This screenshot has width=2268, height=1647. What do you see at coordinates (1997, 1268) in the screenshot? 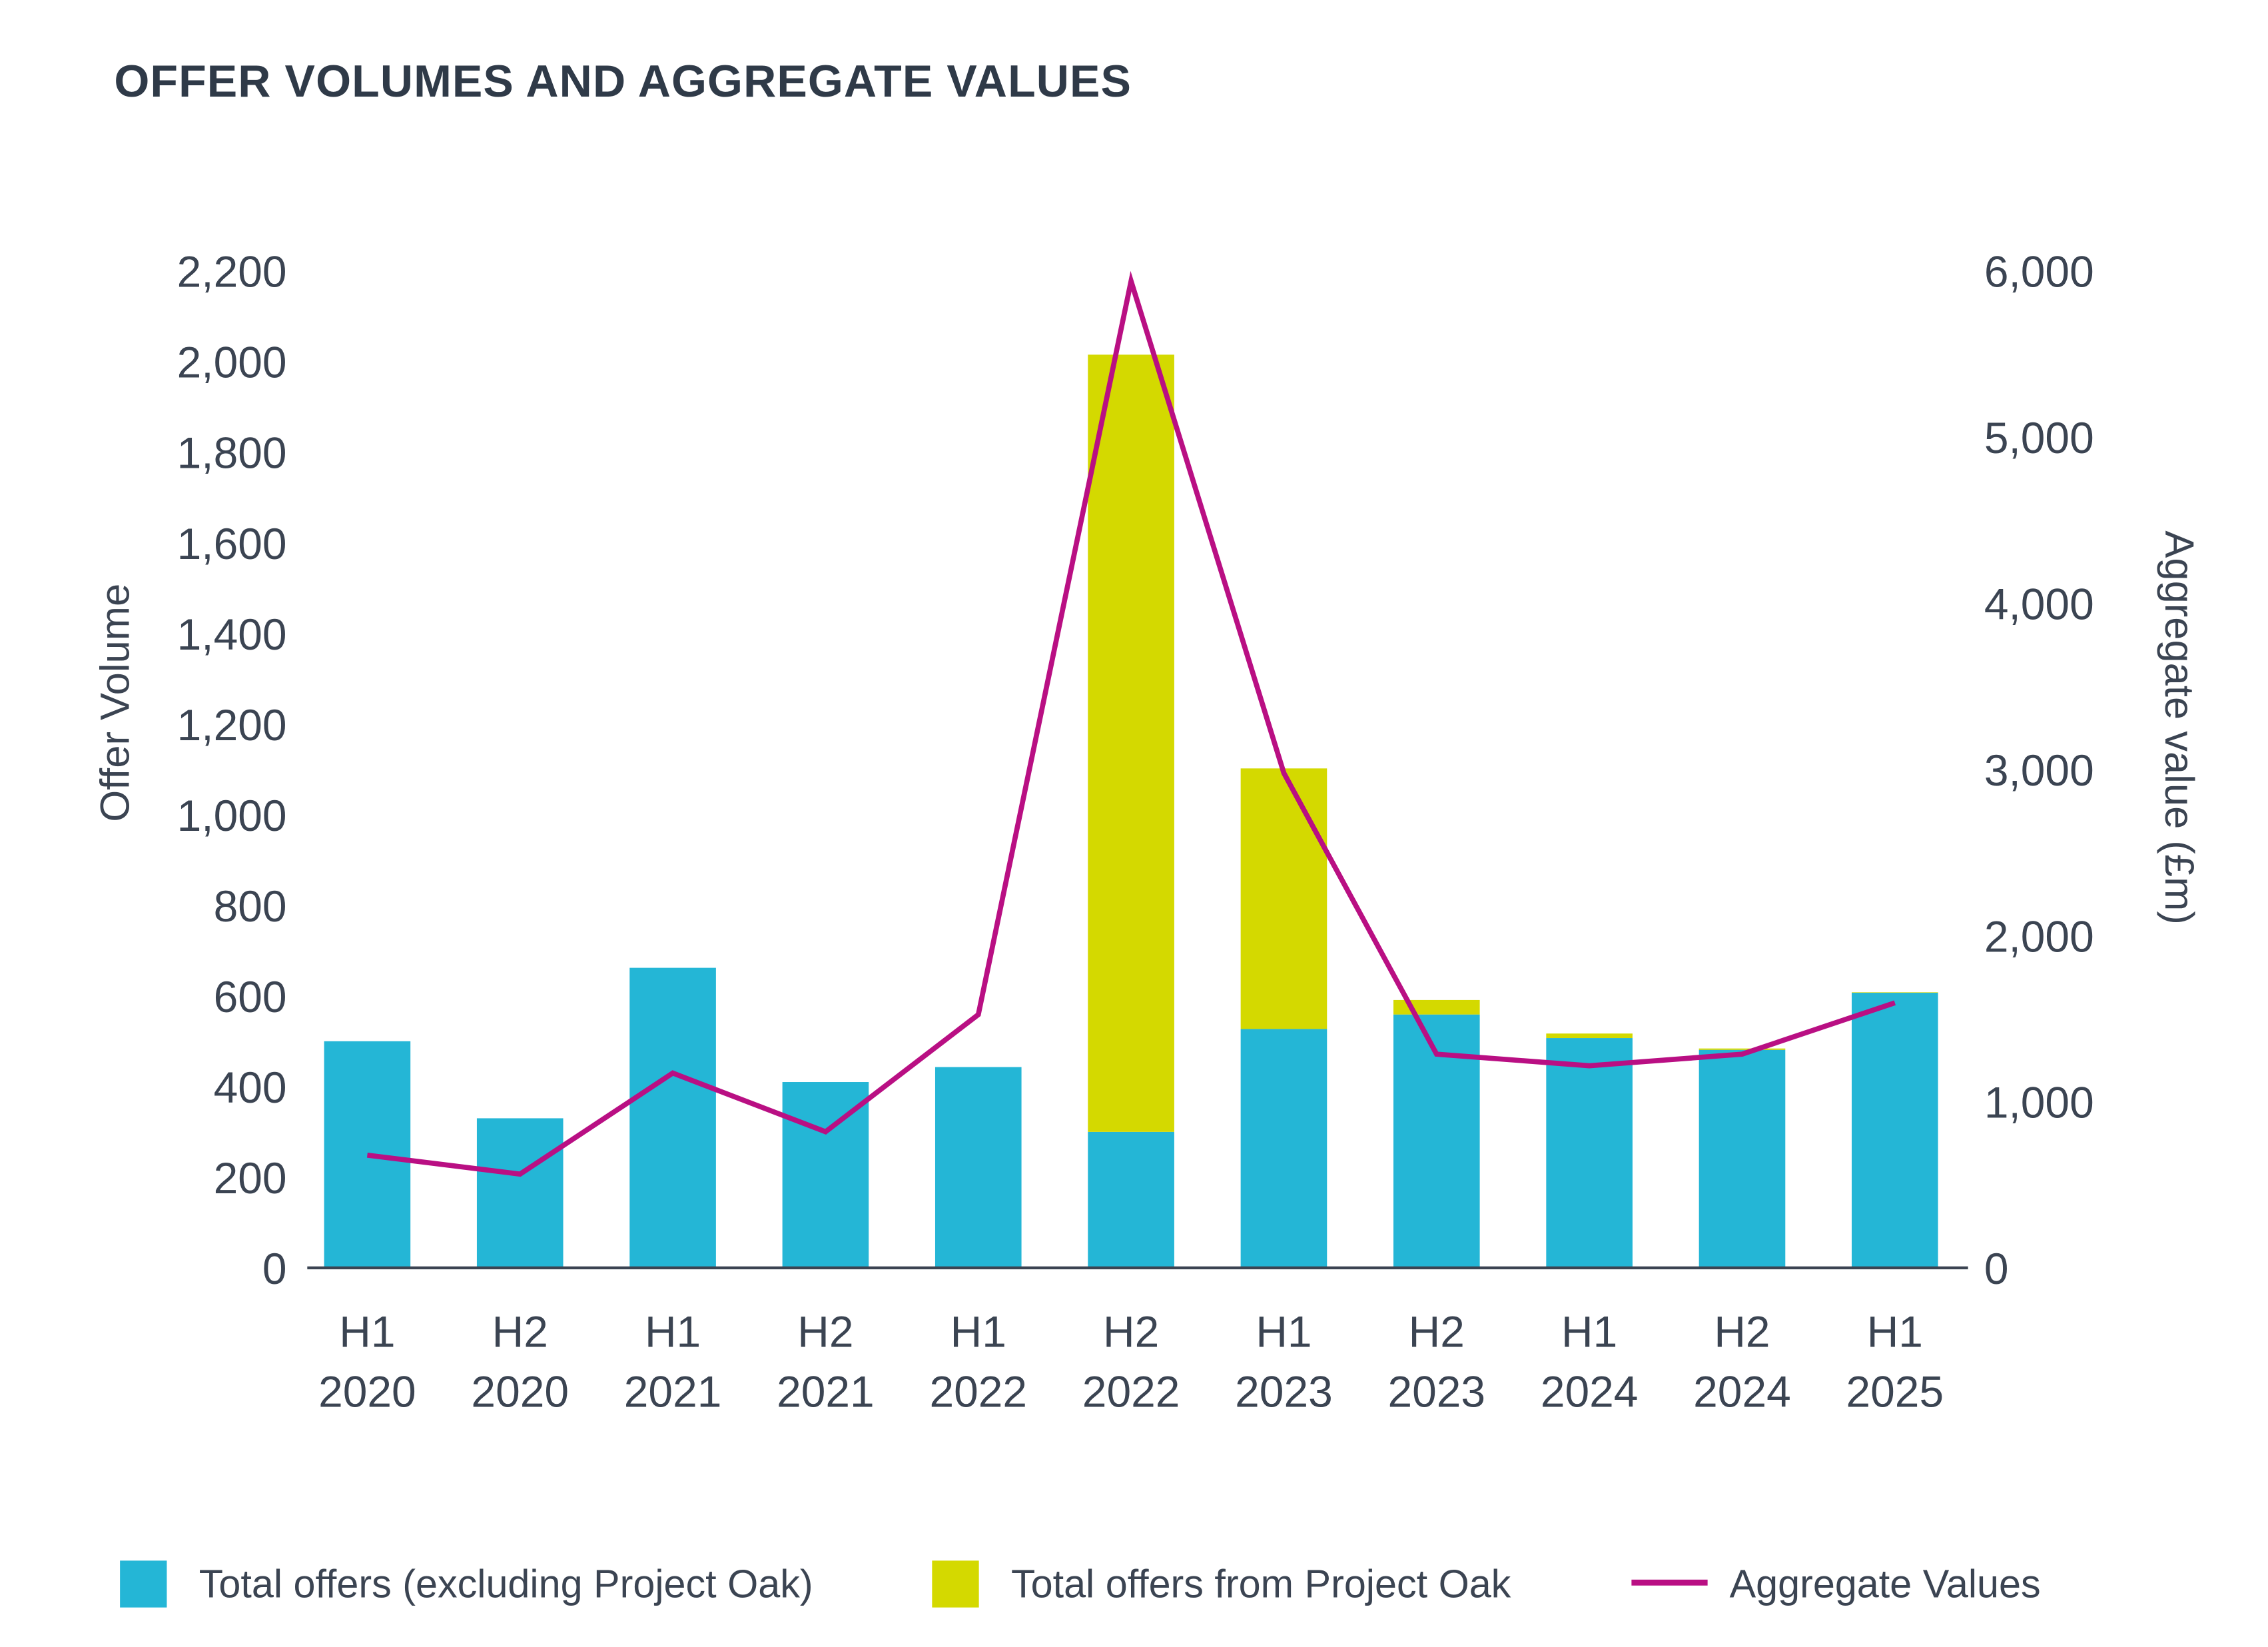
I see `y2-tick-label: 0` at bounding box center [1997, 1268].